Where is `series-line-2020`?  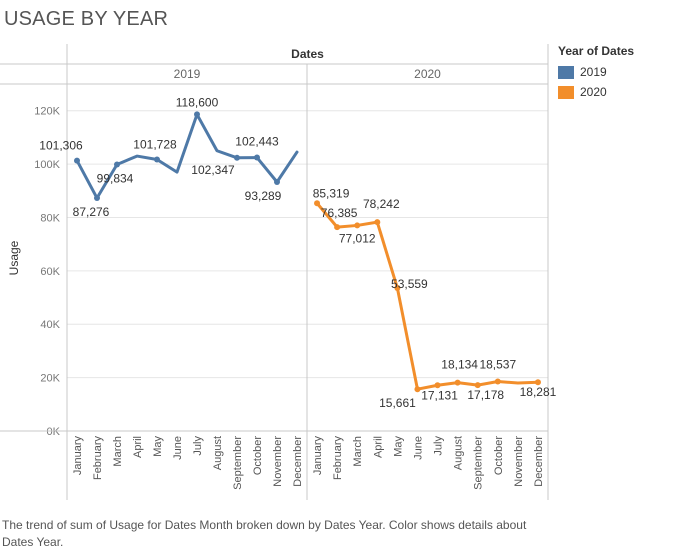 series-line-2020 is located at coordinates (427, 296).